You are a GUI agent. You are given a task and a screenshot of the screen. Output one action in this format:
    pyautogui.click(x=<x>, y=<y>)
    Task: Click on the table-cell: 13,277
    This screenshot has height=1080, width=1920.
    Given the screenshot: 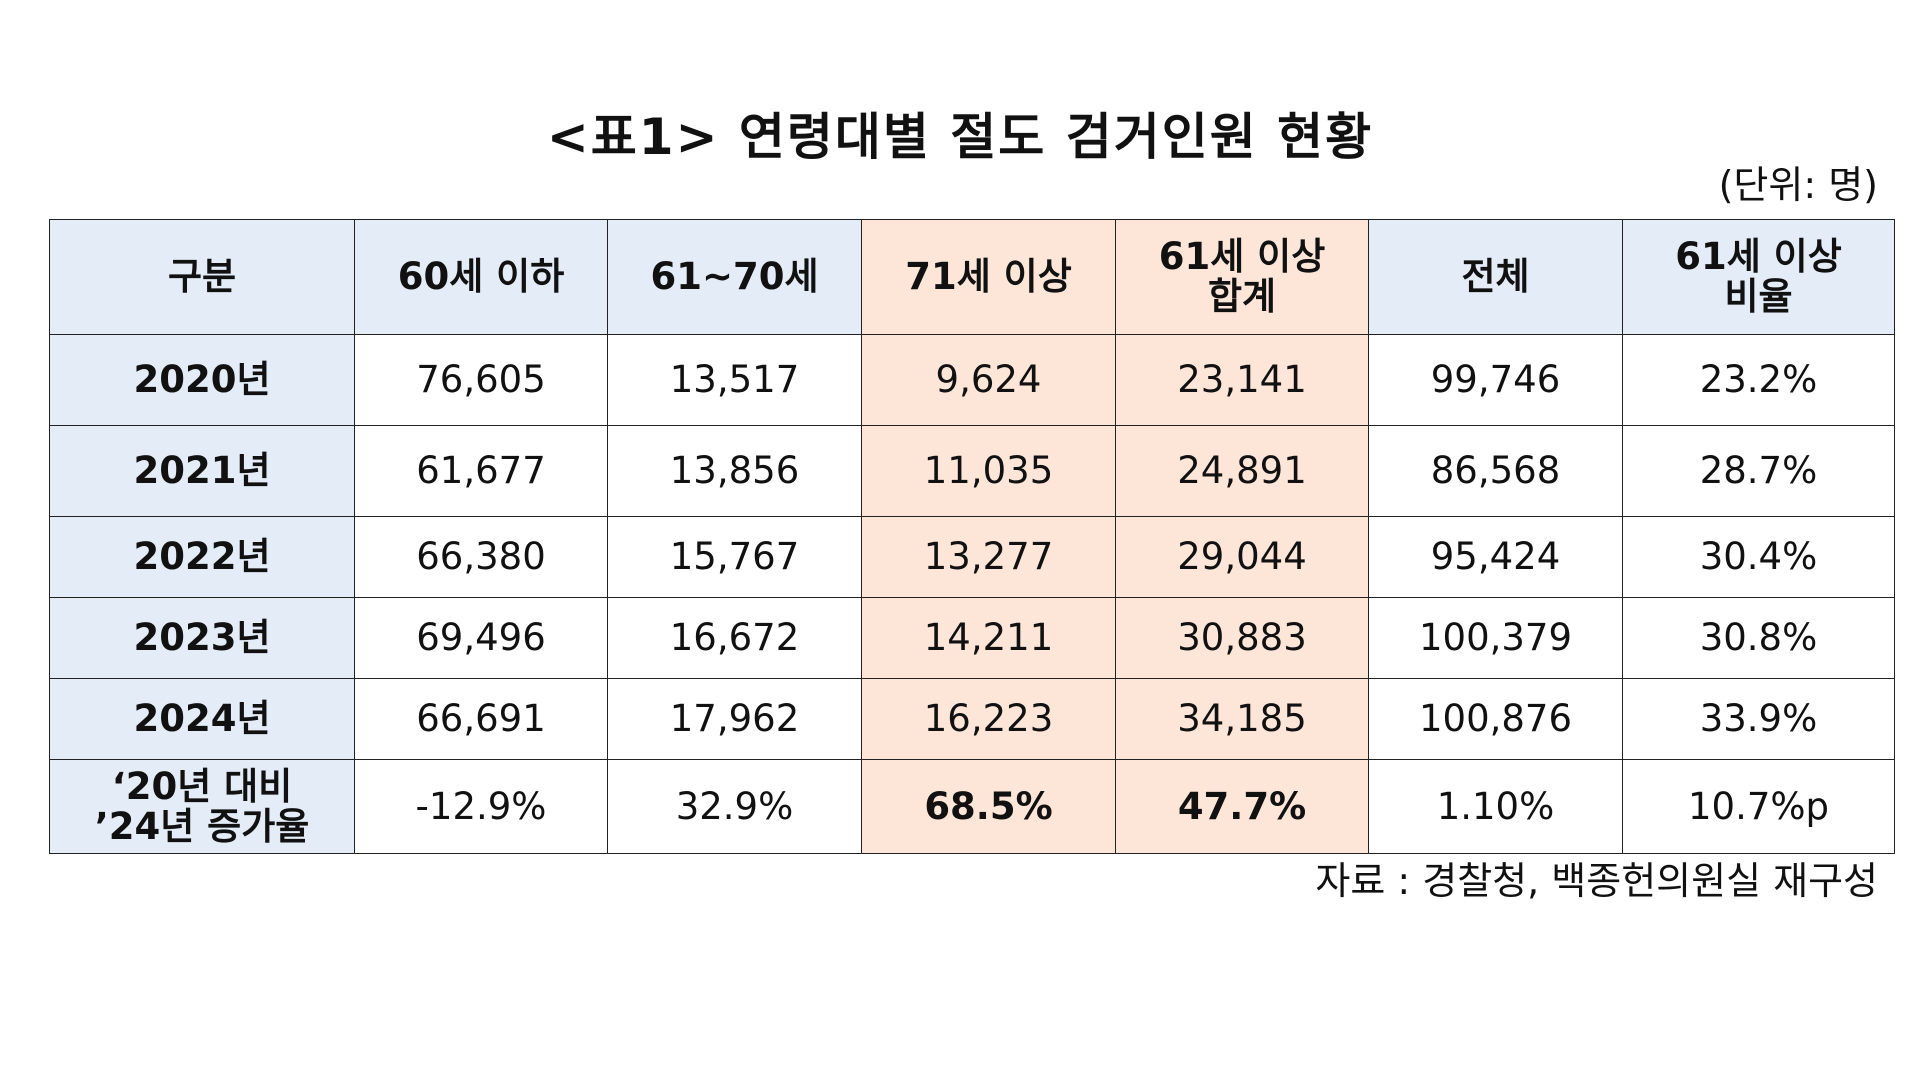 What is the action you would take?
    pyautogui.click(x=988, y=557)
    